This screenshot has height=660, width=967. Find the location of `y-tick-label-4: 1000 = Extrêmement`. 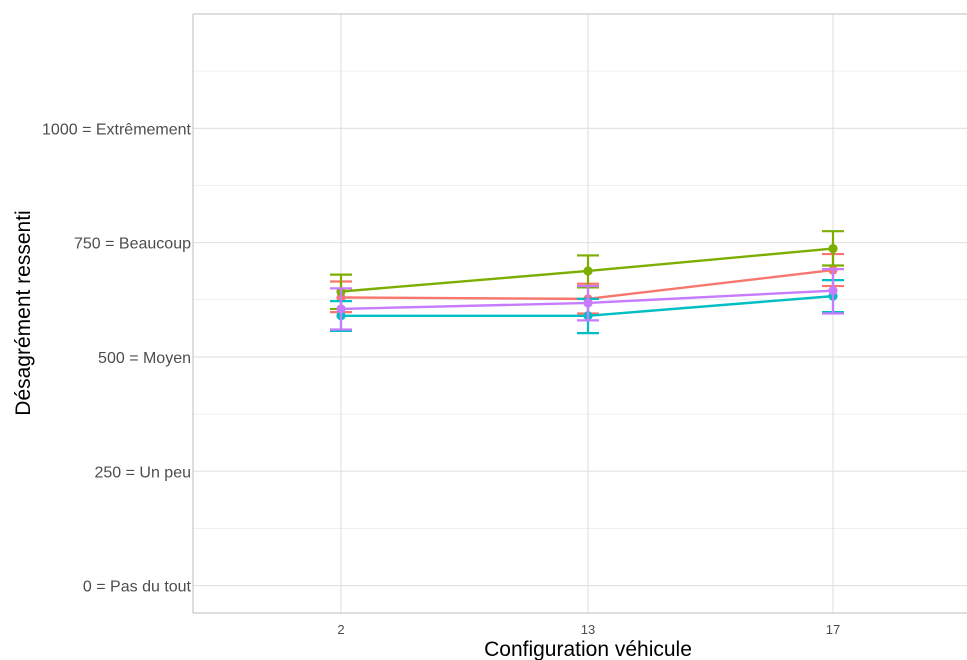

y-tick-label-4: 1000 = Extrêmement is located at coordinates (117, 129).